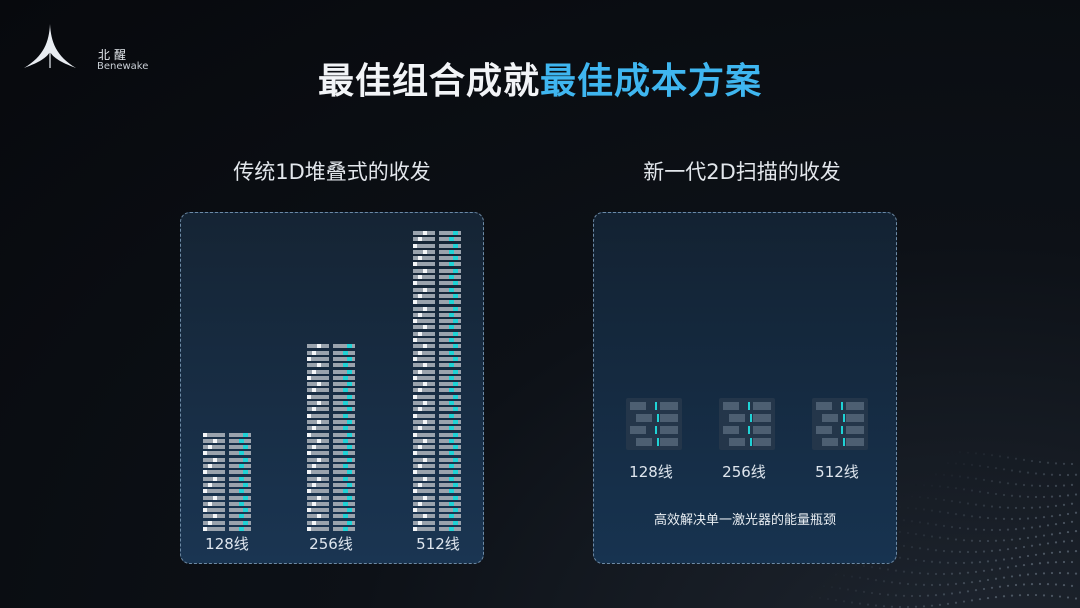 The width and height of the screenshot is (1080, 608). I want to click on title-part-white: 最佳组合成就, so click(428, 81).